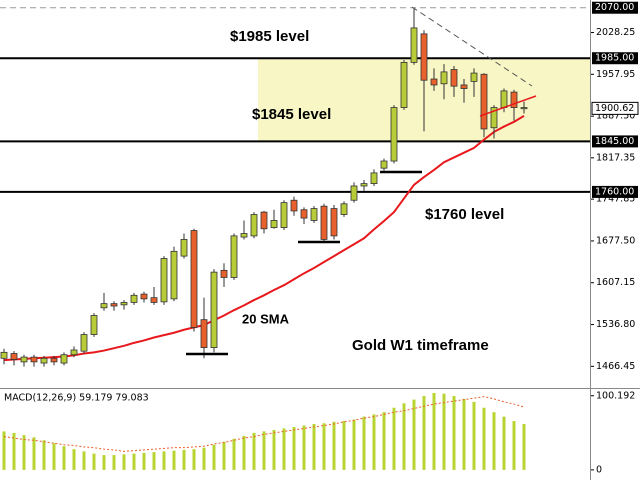  Describe the element at coordinates (599, 469) in the screenshot. I see `y-tick-label: 0` at that location.